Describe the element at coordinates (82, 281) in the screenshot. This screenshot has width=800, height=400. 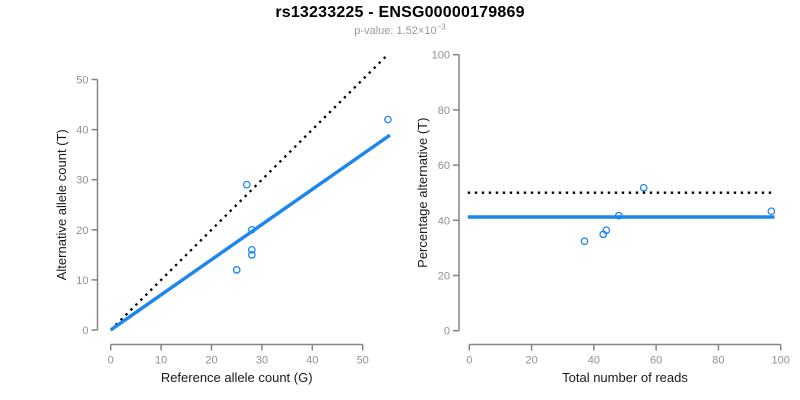
I see `y-tick-label: 10` at that location.